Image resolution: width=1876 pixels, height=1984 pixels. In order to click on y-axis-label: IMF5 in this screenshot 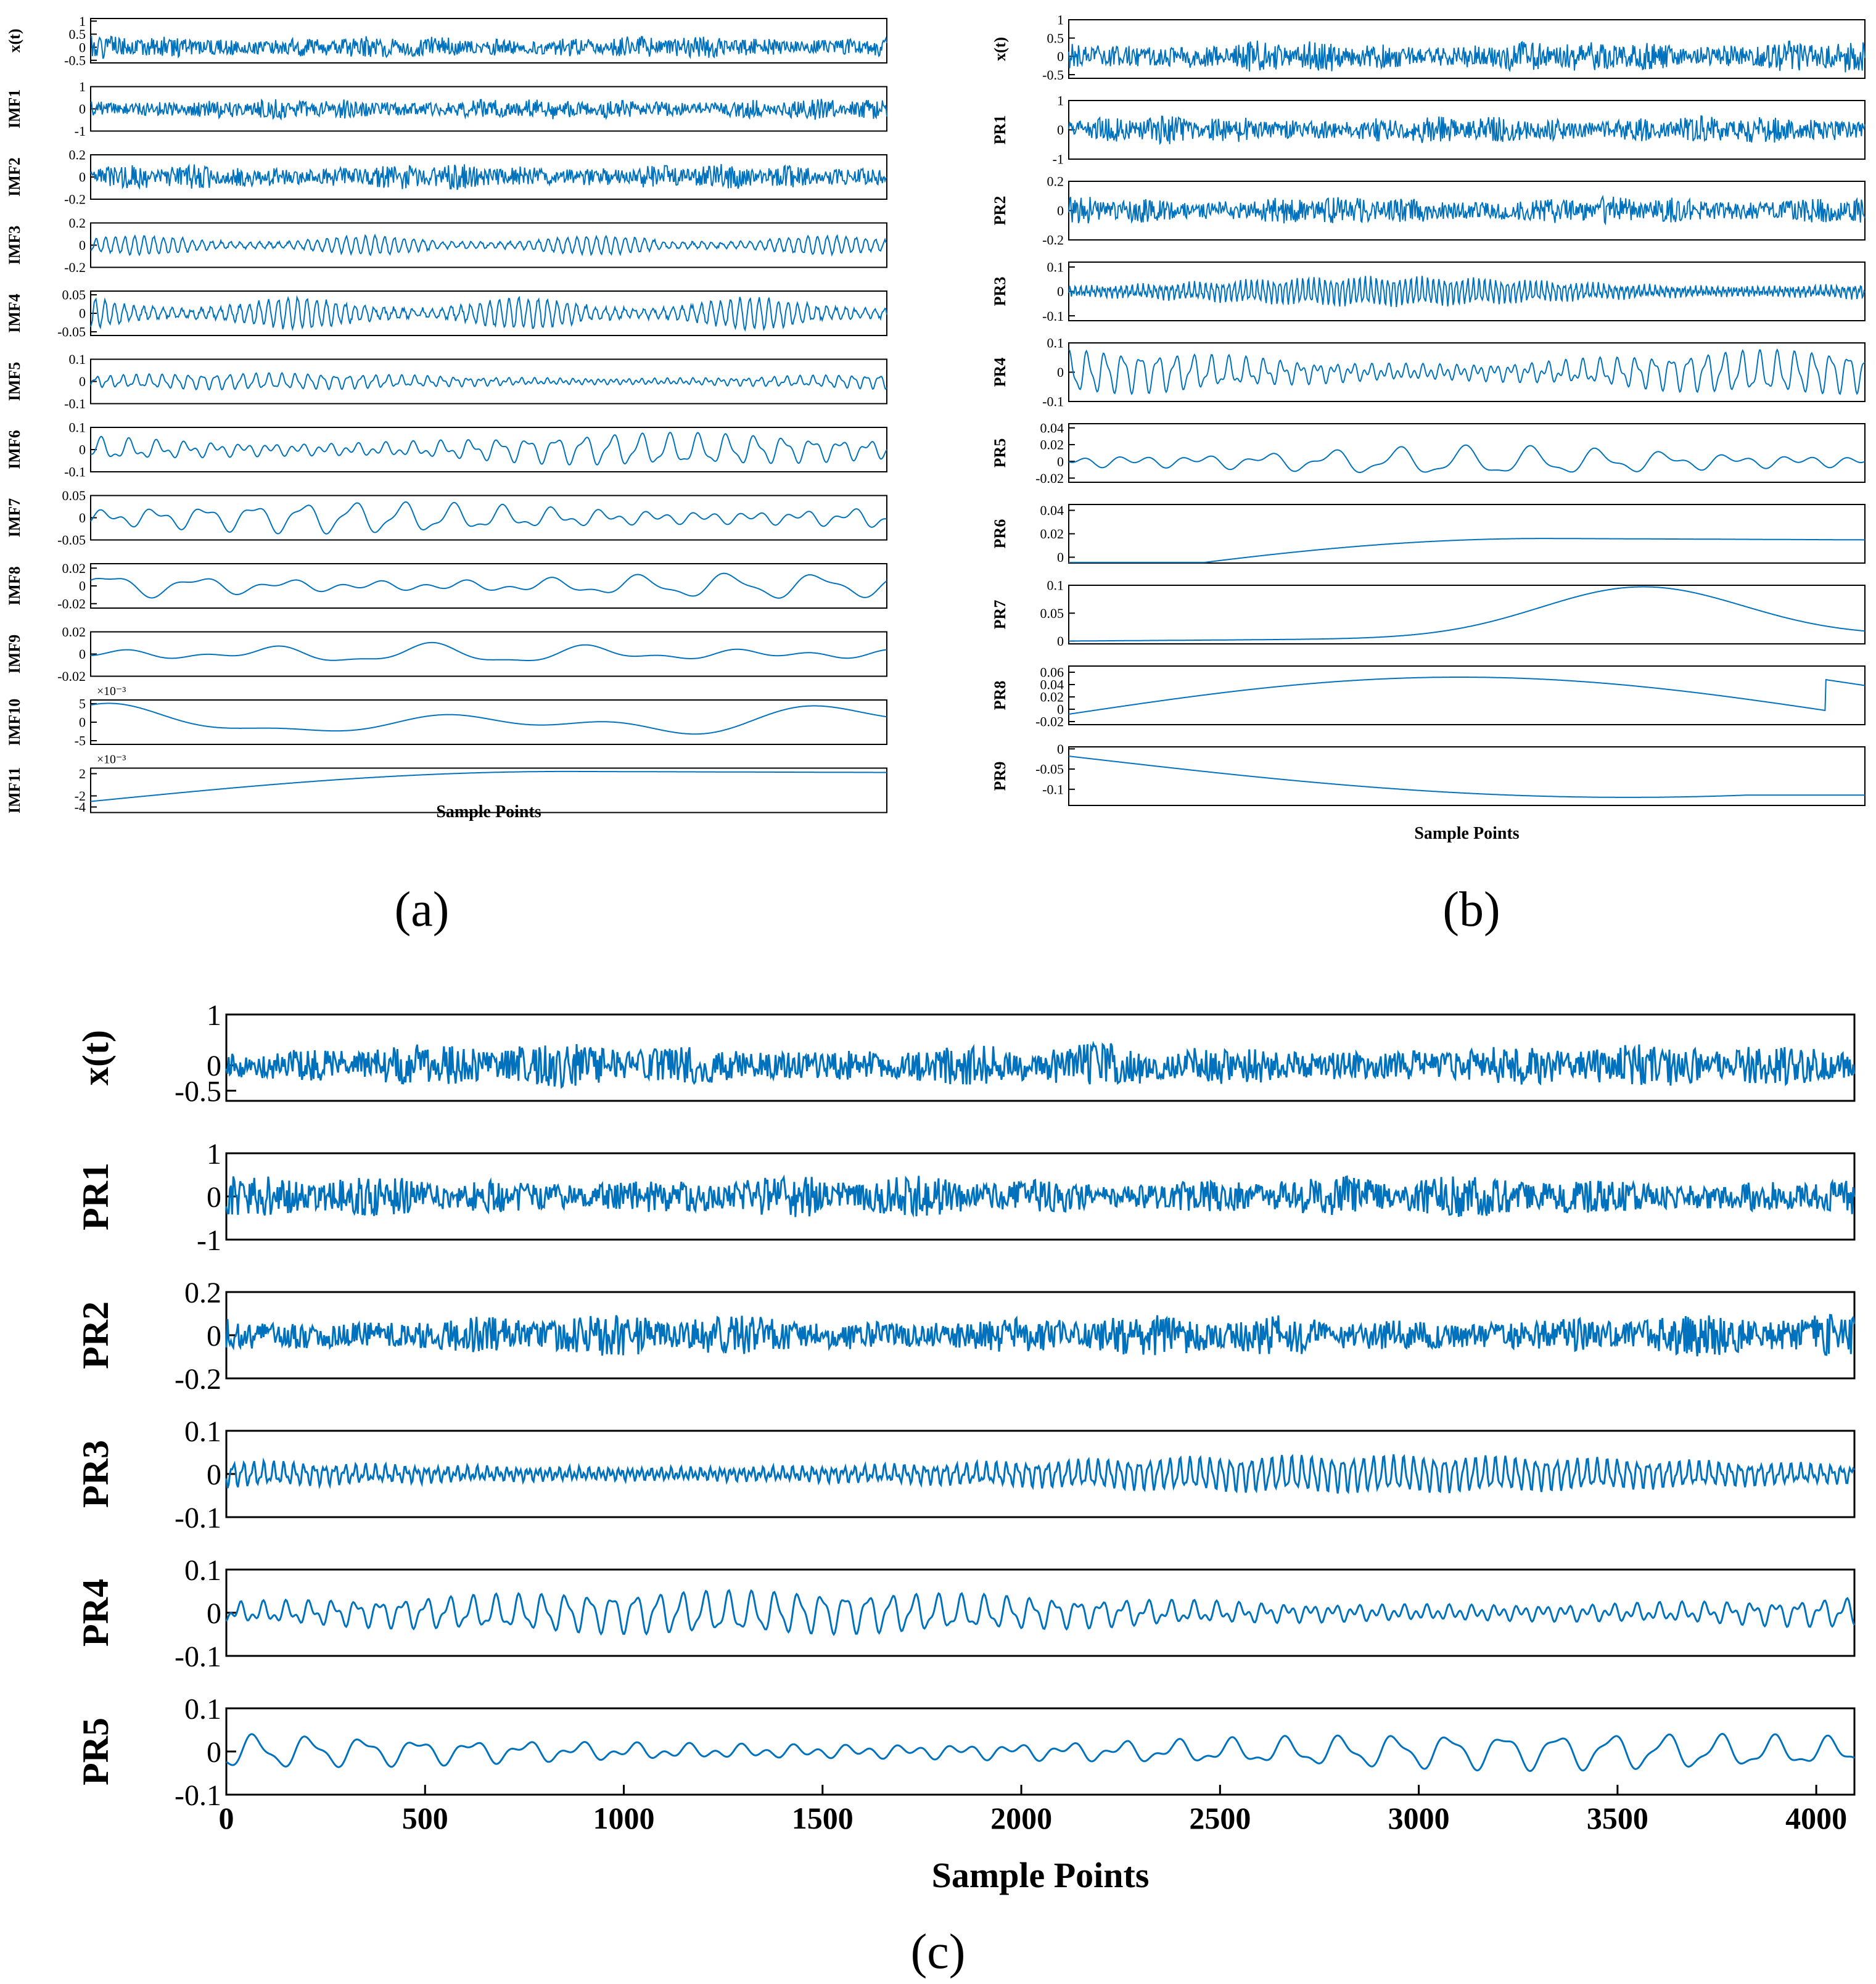, I will do `click(15, 381)`.